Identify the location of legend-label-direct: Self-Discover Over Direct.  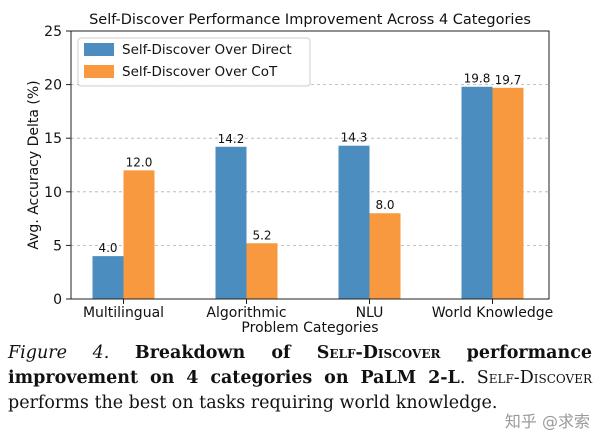
(207, 50).